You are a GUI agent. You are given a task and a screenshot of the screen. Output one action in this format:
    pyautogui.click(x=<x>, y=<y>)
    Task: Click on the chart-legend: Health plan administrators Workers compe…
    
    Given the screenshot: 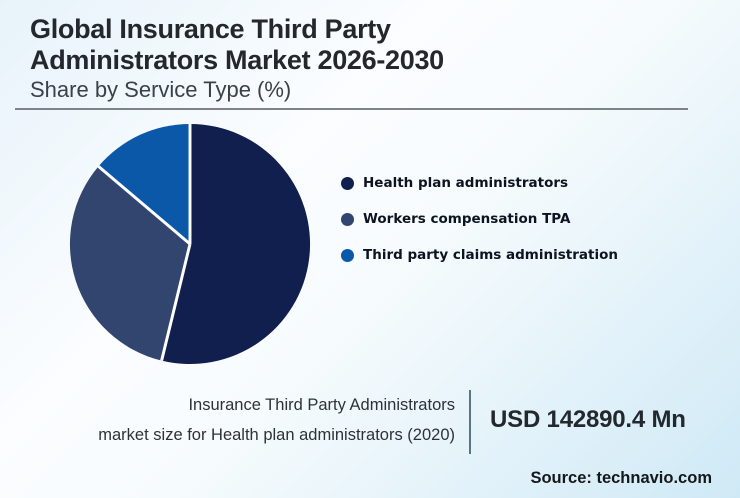 What is the action you would take?
    pyautogui.click(x=479, y=229)
    